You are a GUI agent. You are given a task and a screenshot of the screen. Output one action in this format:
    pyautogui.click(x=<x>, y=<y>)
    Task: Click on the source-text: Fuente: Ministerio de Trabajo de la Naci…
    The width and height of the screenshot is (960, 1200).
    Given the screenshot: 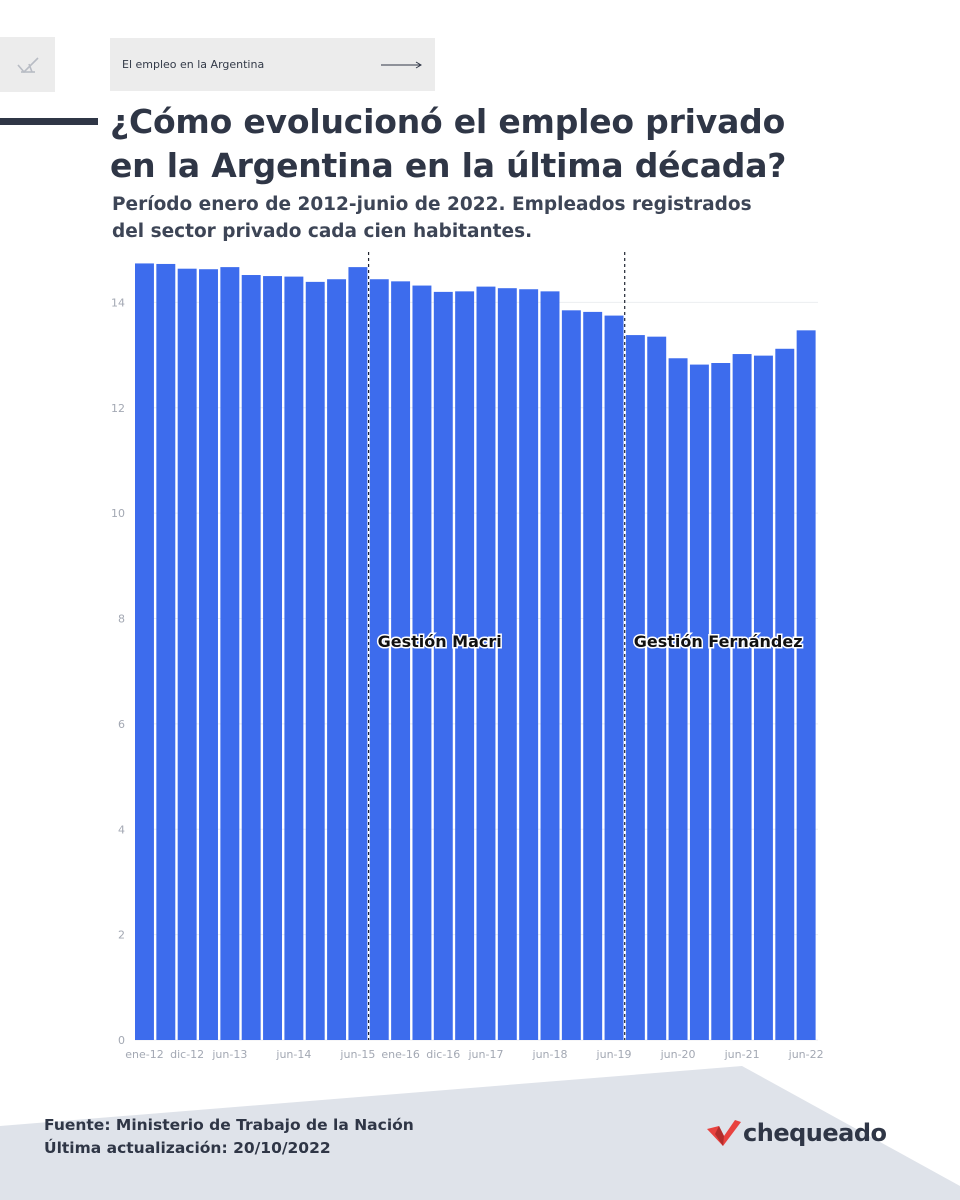 What is the action you would take?
    pyautogui.click(x=229, y=1125)
    